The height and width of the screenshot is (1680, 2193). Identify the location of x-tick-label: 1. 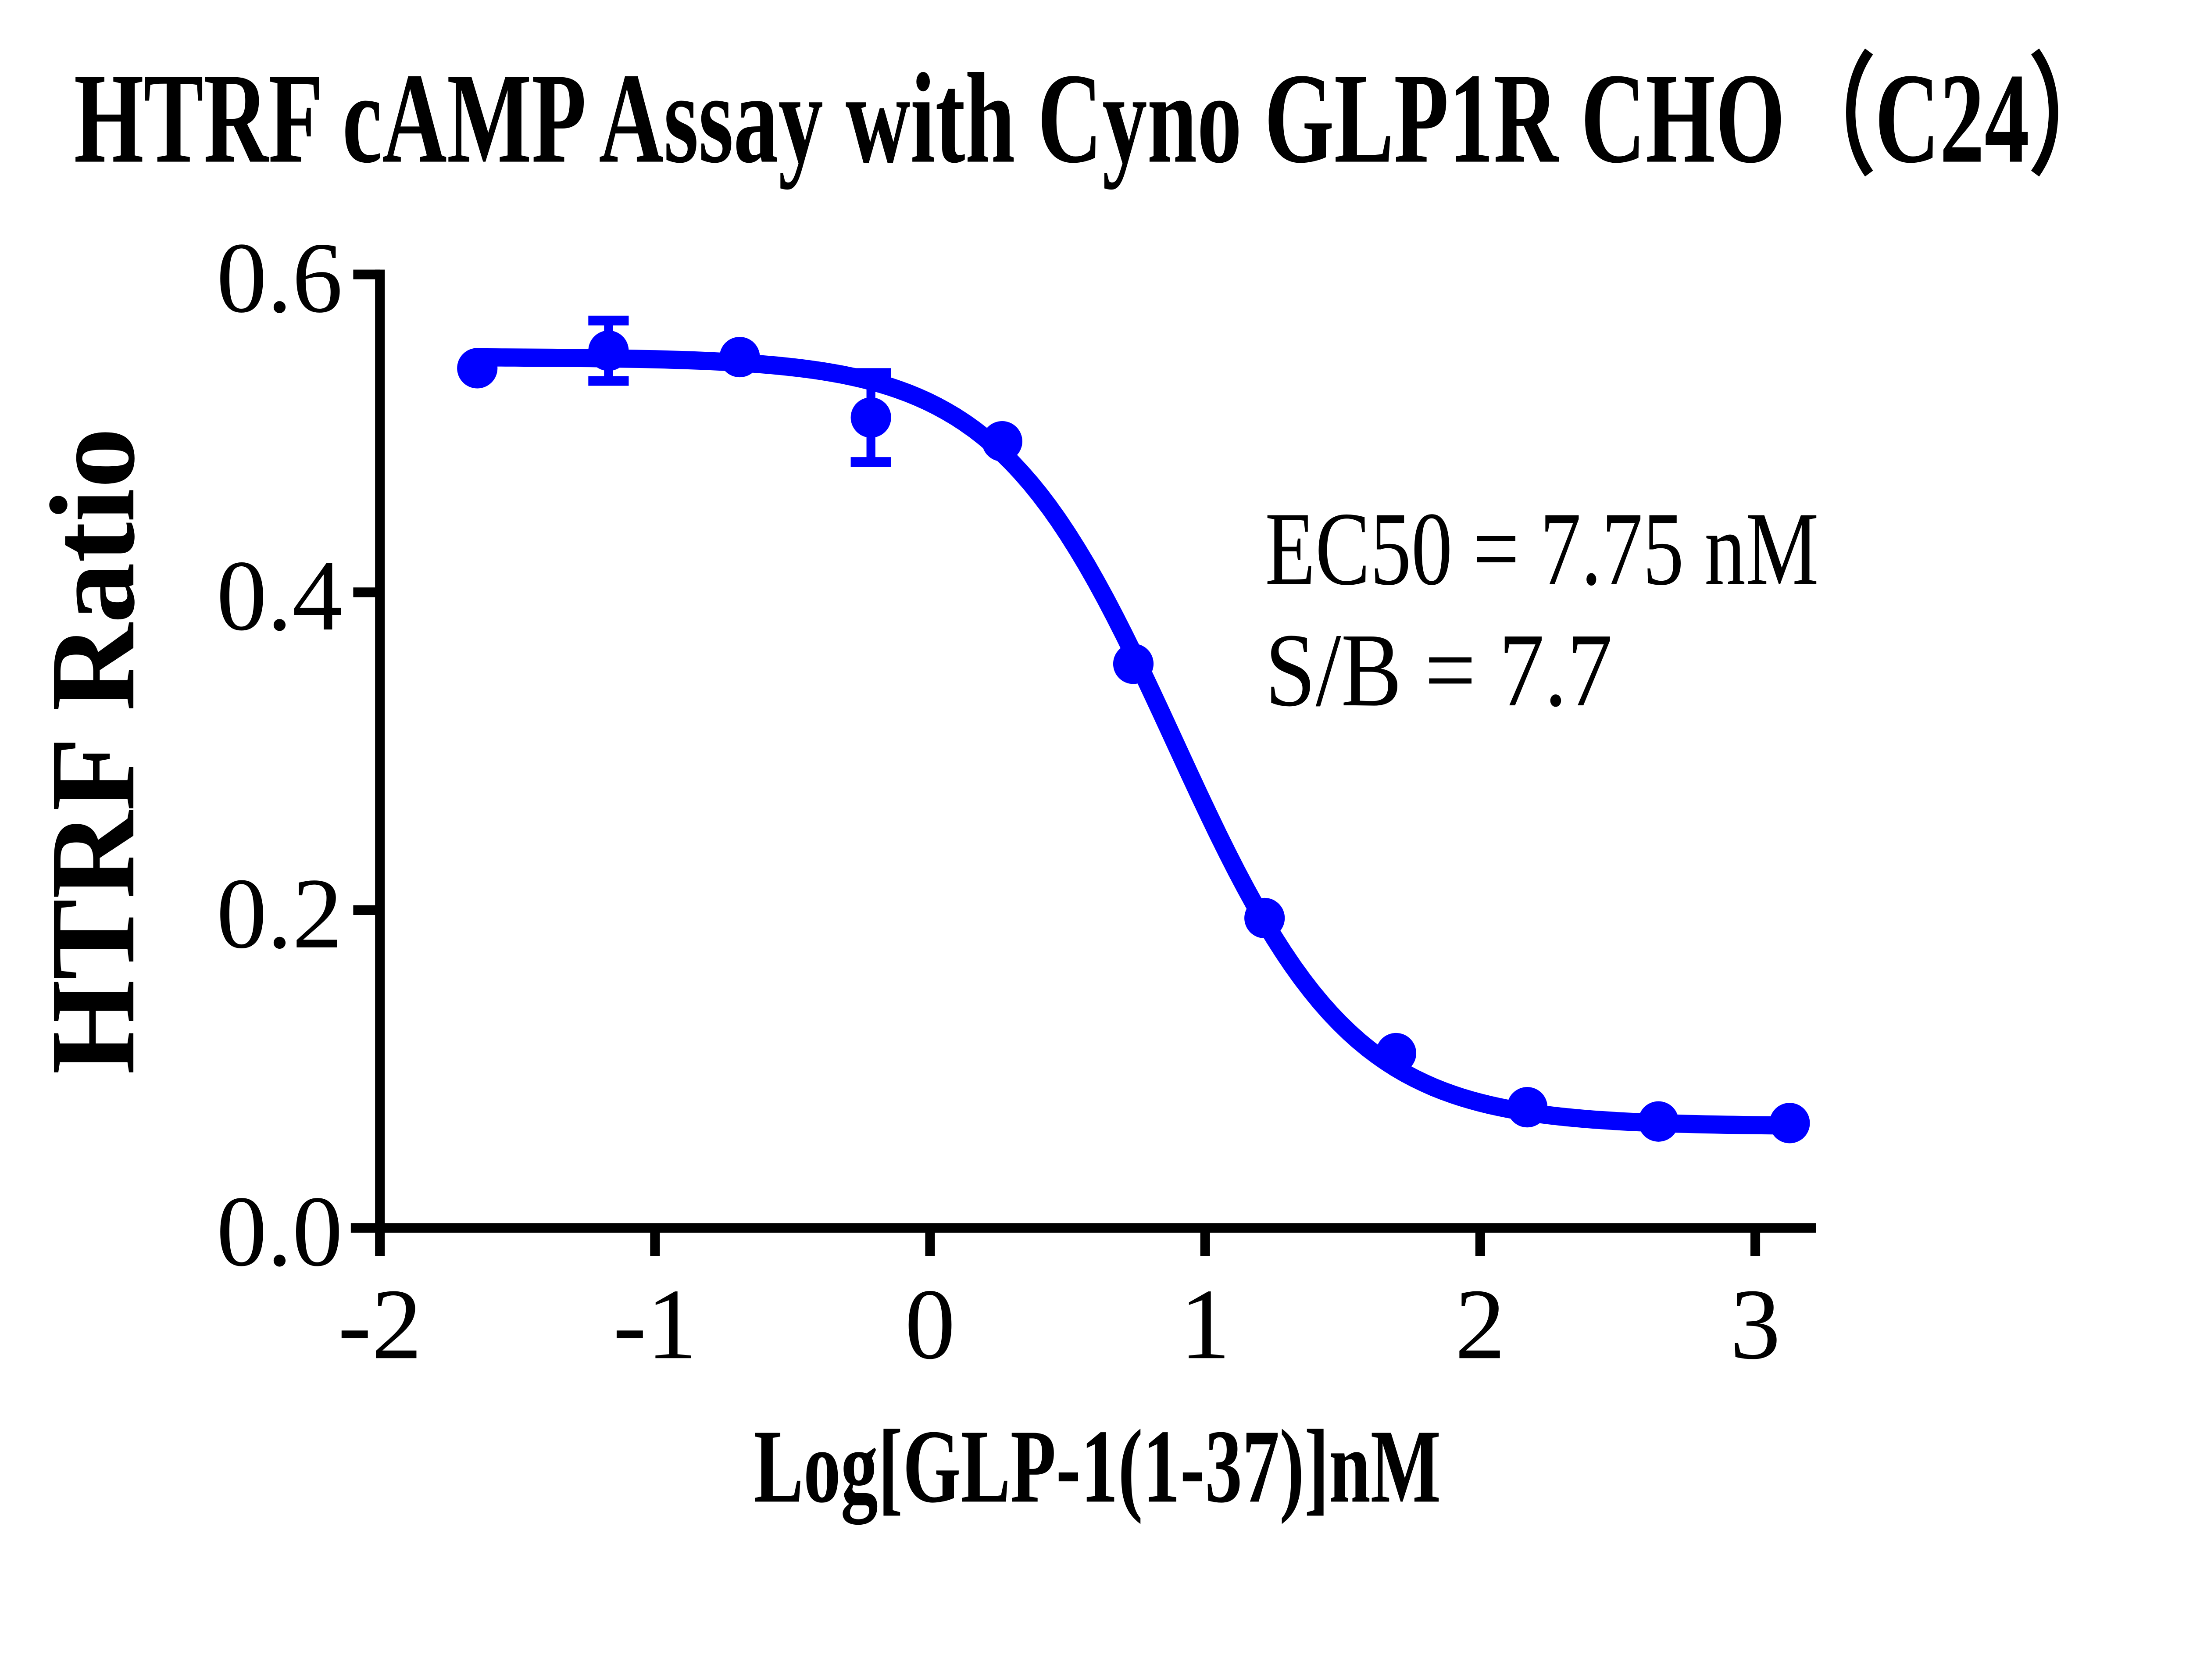
(1205, 1324).